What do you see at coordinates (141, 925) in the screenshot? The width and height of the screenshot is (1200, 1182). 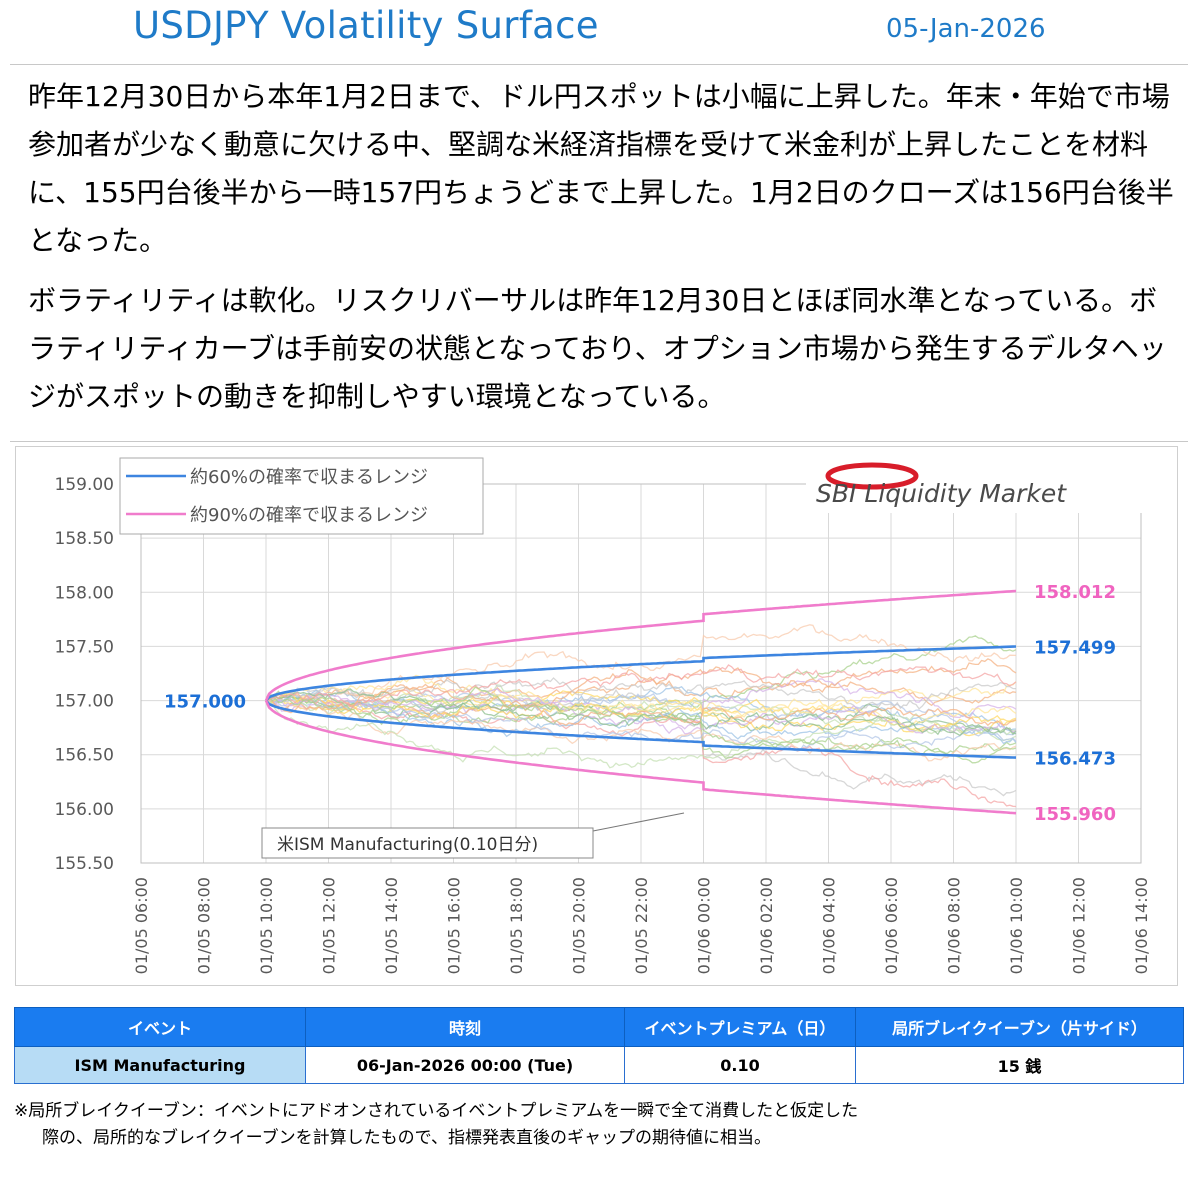 I see `x-tick-label: 01/05 06:00` at bounding box center [141, 925].